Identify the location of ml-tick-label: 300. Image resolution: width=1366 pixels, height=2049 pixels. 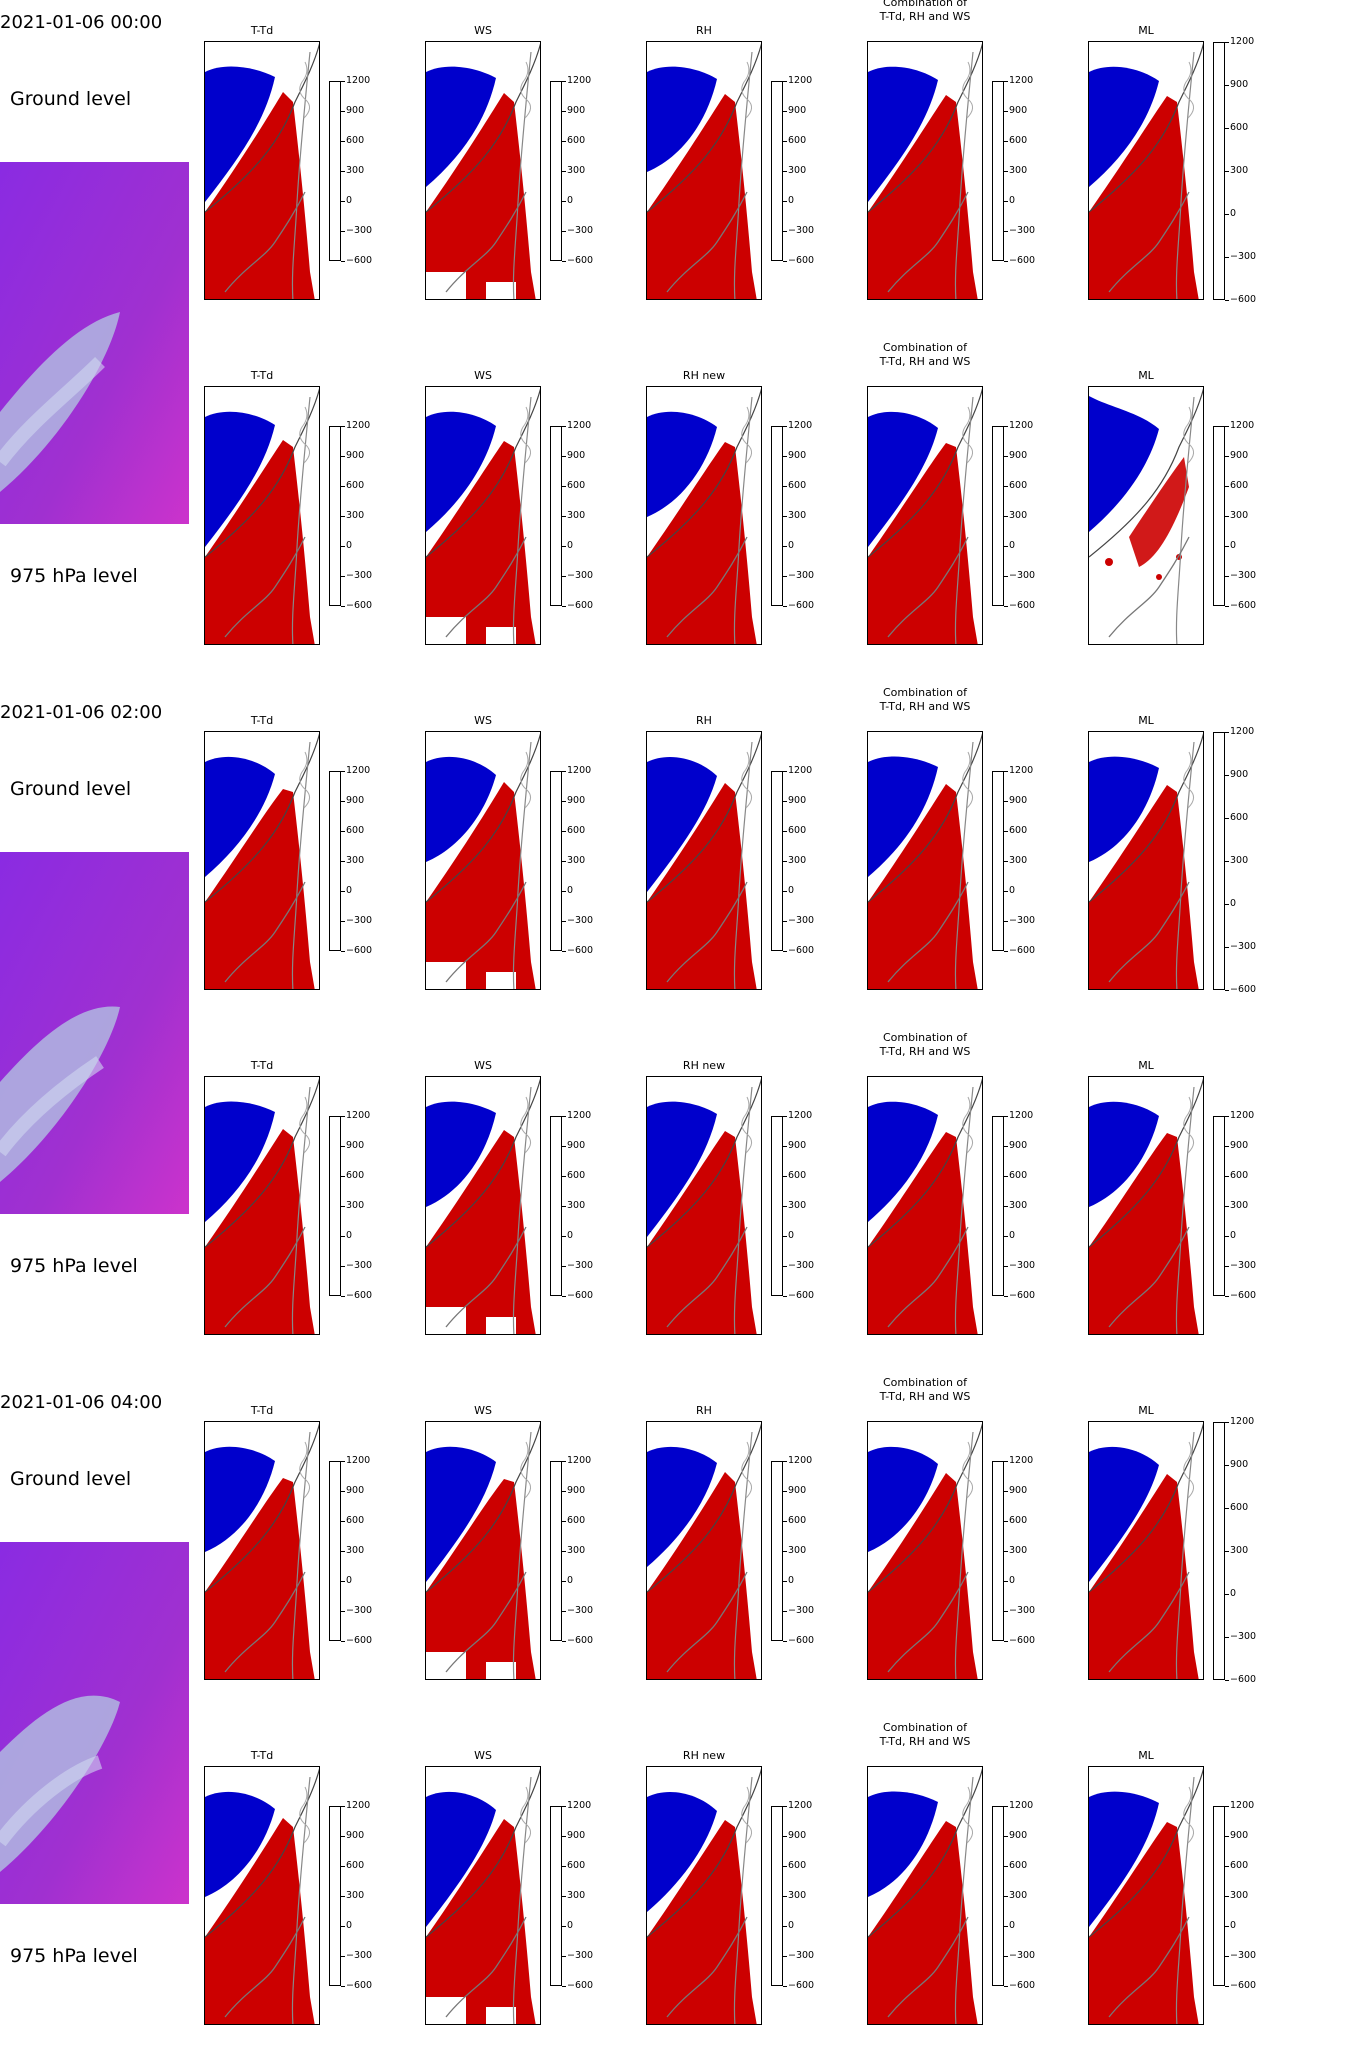
(1236, 170).